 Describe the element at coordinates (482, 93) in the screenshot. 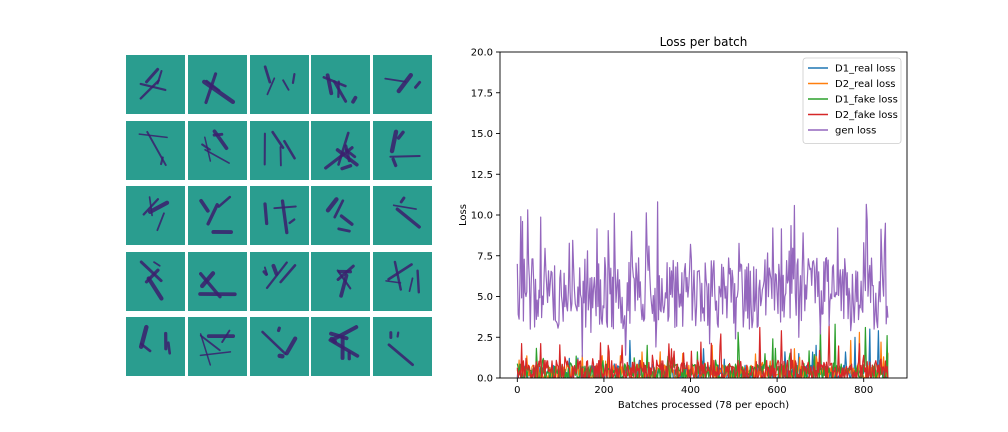

I see `y-tick-label: 17.5` at that location.